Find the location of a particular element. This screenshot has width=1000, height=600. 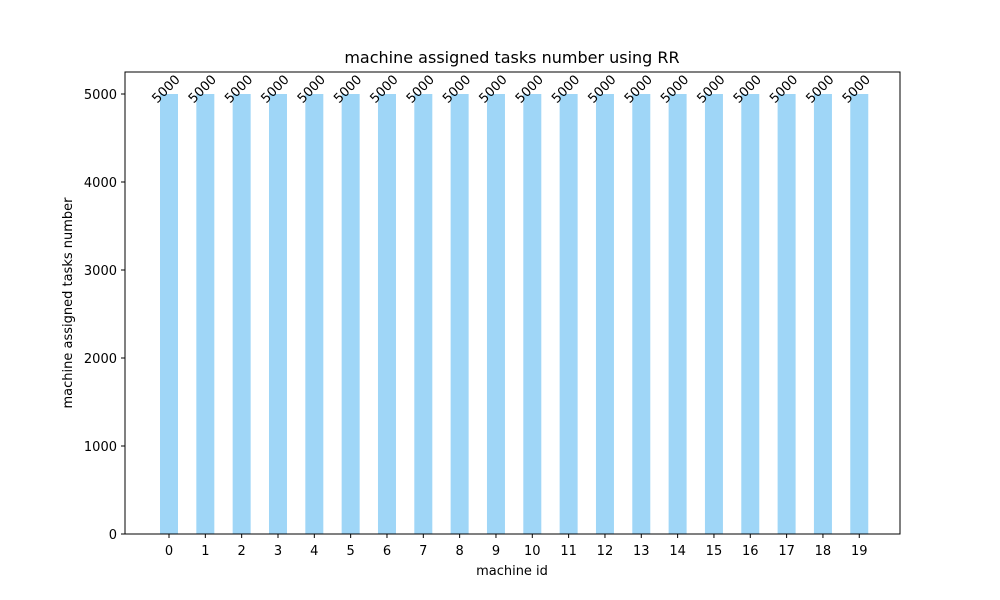

x-tick-label: 12 is located at coordinates (605, 551).